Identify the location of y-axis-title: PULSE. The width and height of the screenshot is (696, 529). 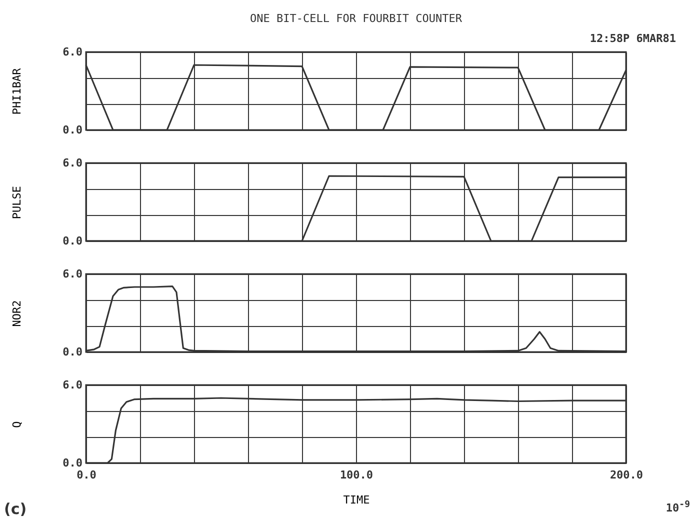
(17, 203).